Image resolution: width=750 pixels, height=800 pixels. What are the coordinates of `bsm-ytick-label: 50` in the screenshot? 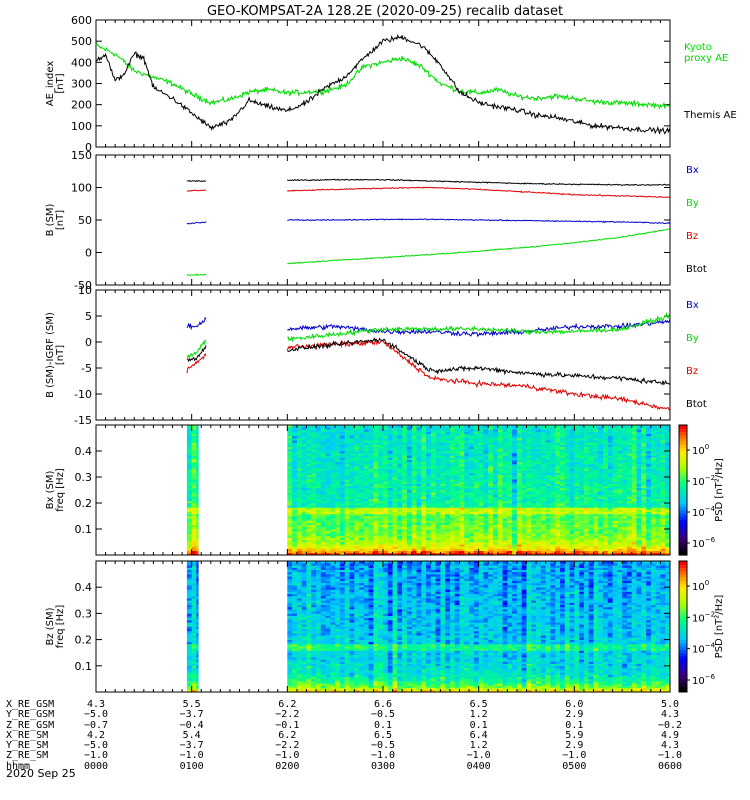 It's located at (85, 220).